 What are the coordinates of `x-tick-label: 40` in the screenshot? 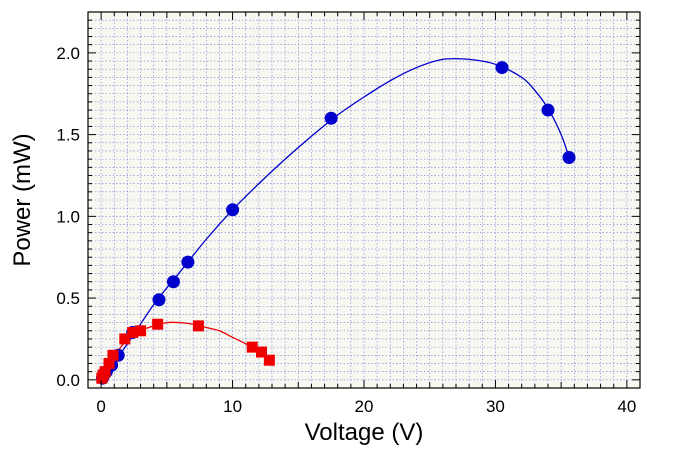 It's located at (626, 406).